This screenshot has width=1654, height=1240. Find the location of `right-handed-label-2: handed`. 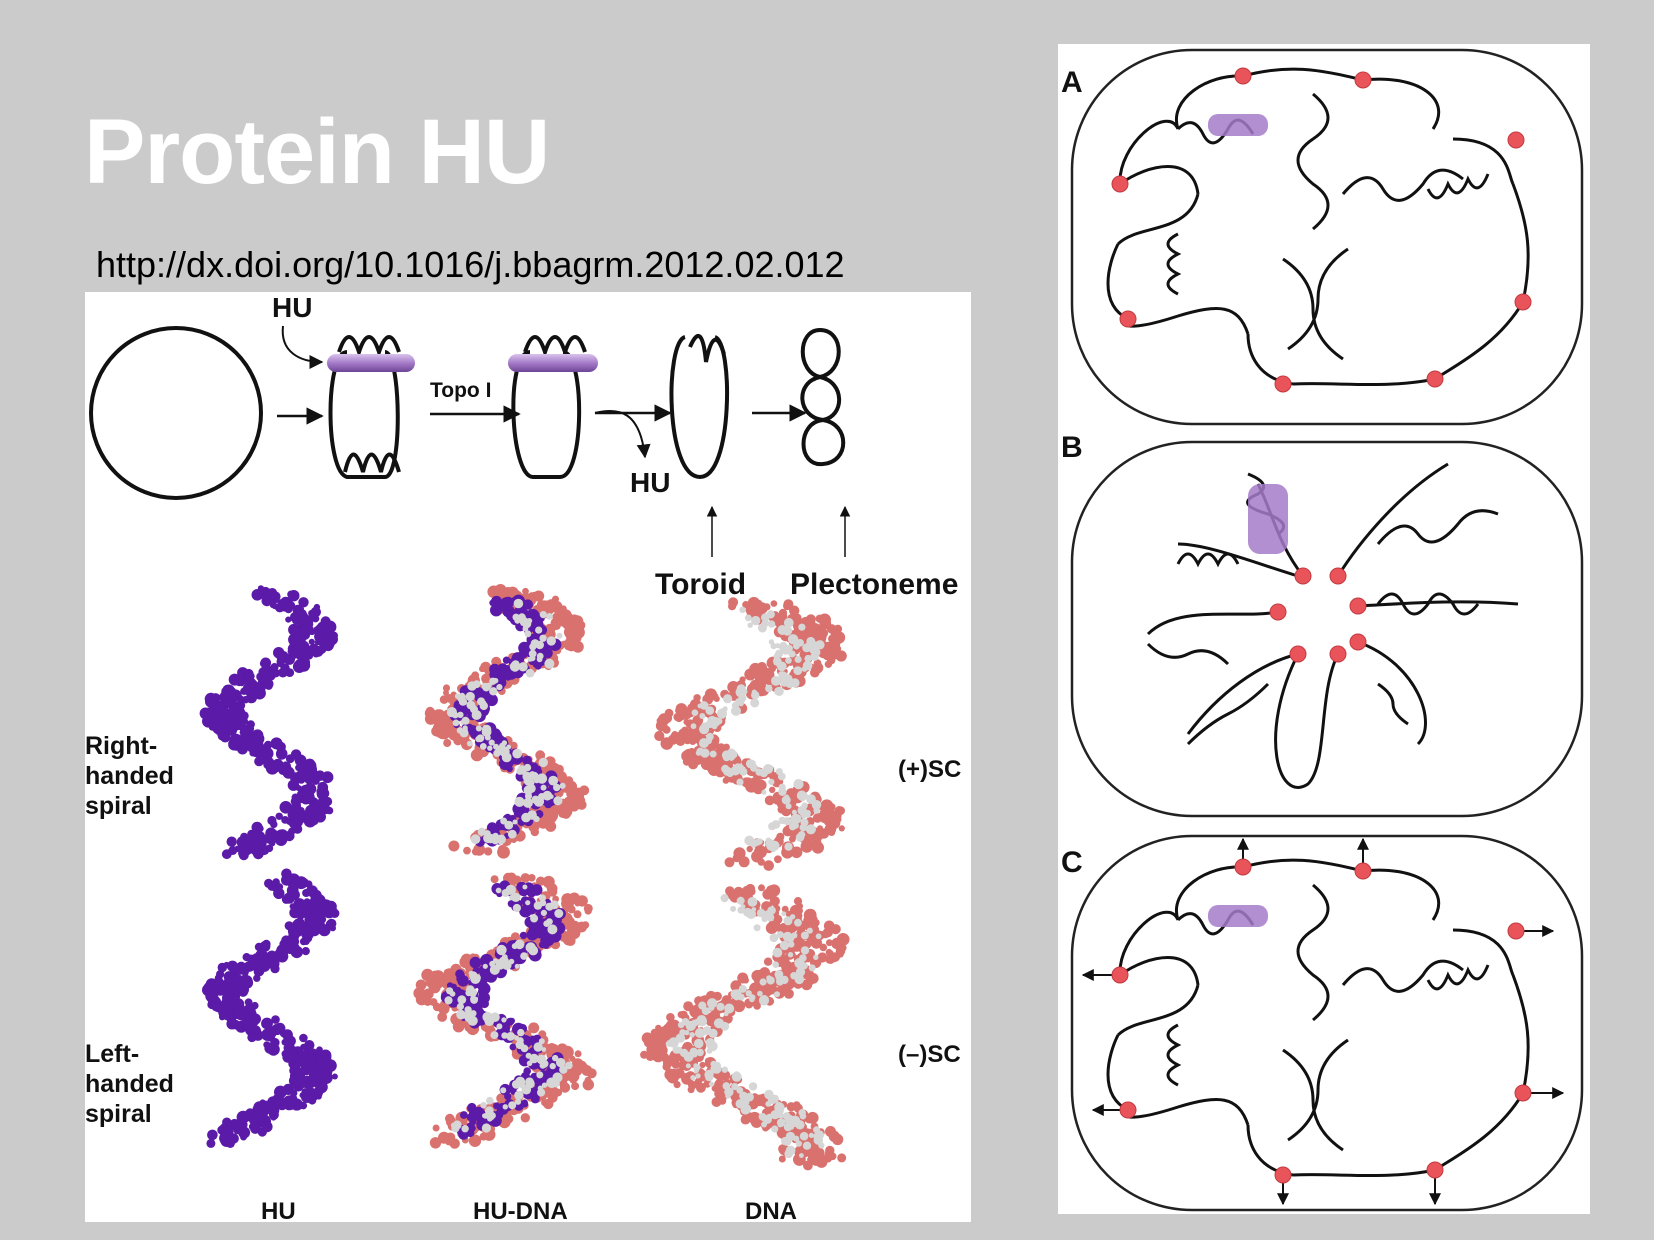

right-handed-label-2: handed is located at coordinates (129, 776).